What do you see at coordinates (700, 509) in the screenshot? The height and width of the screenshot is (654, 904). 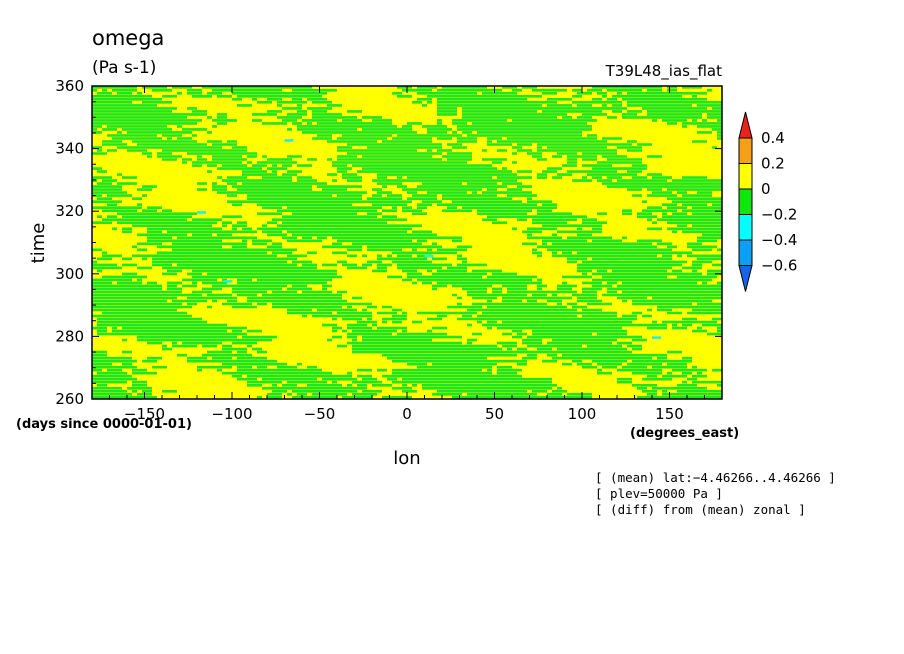 I see `note-diff: [ (diff) from (mean) zonal ]` at bounding box center [700, 509].